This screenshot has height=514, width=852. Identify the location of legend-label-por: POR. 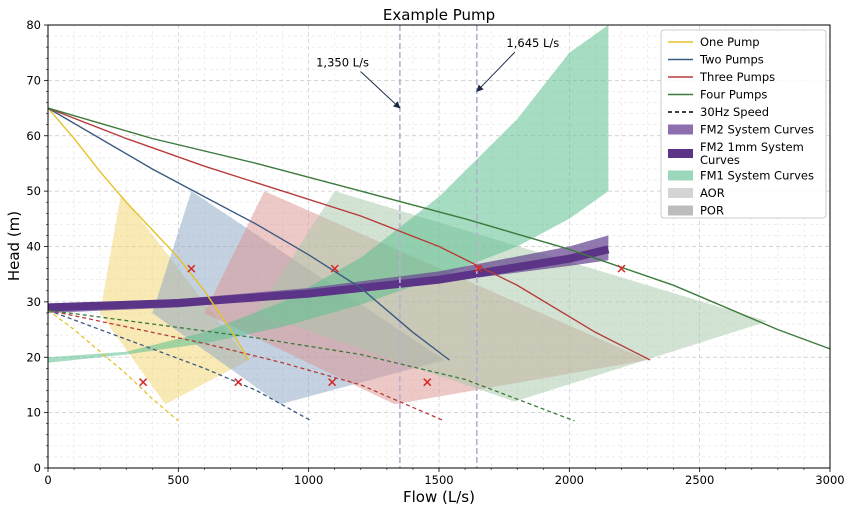
(712, 211).